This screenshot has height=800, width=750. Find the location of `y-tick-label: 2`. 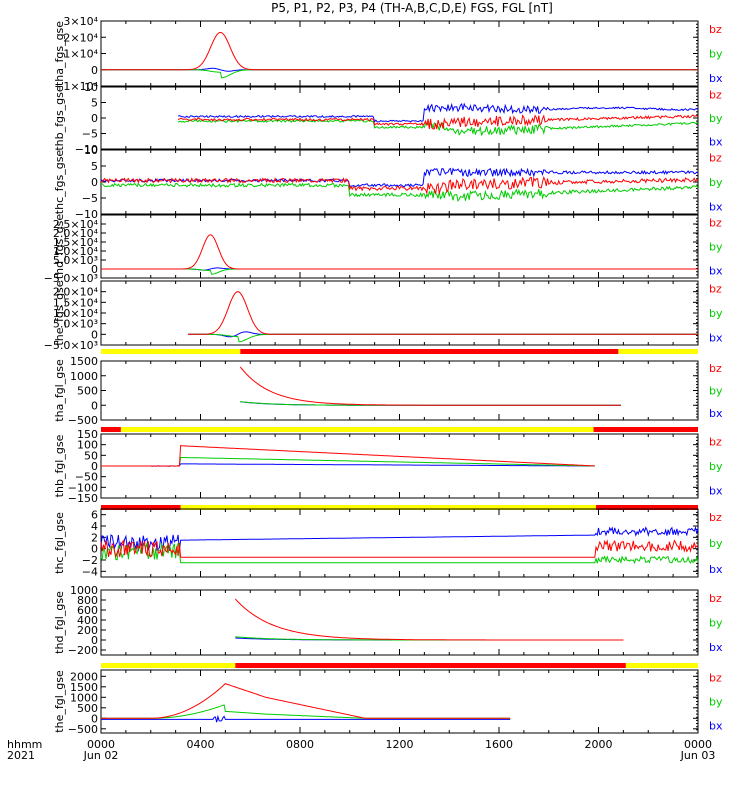

y-tick-label: 2 is located at coordinates (94, 537).